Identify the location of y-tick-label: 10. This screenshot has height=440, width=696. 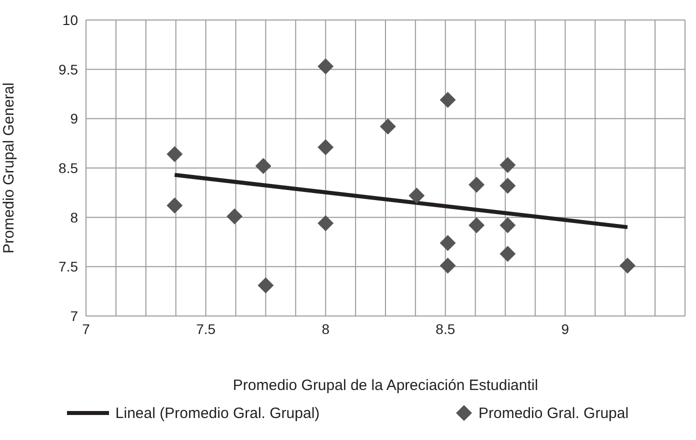
(70, 20).